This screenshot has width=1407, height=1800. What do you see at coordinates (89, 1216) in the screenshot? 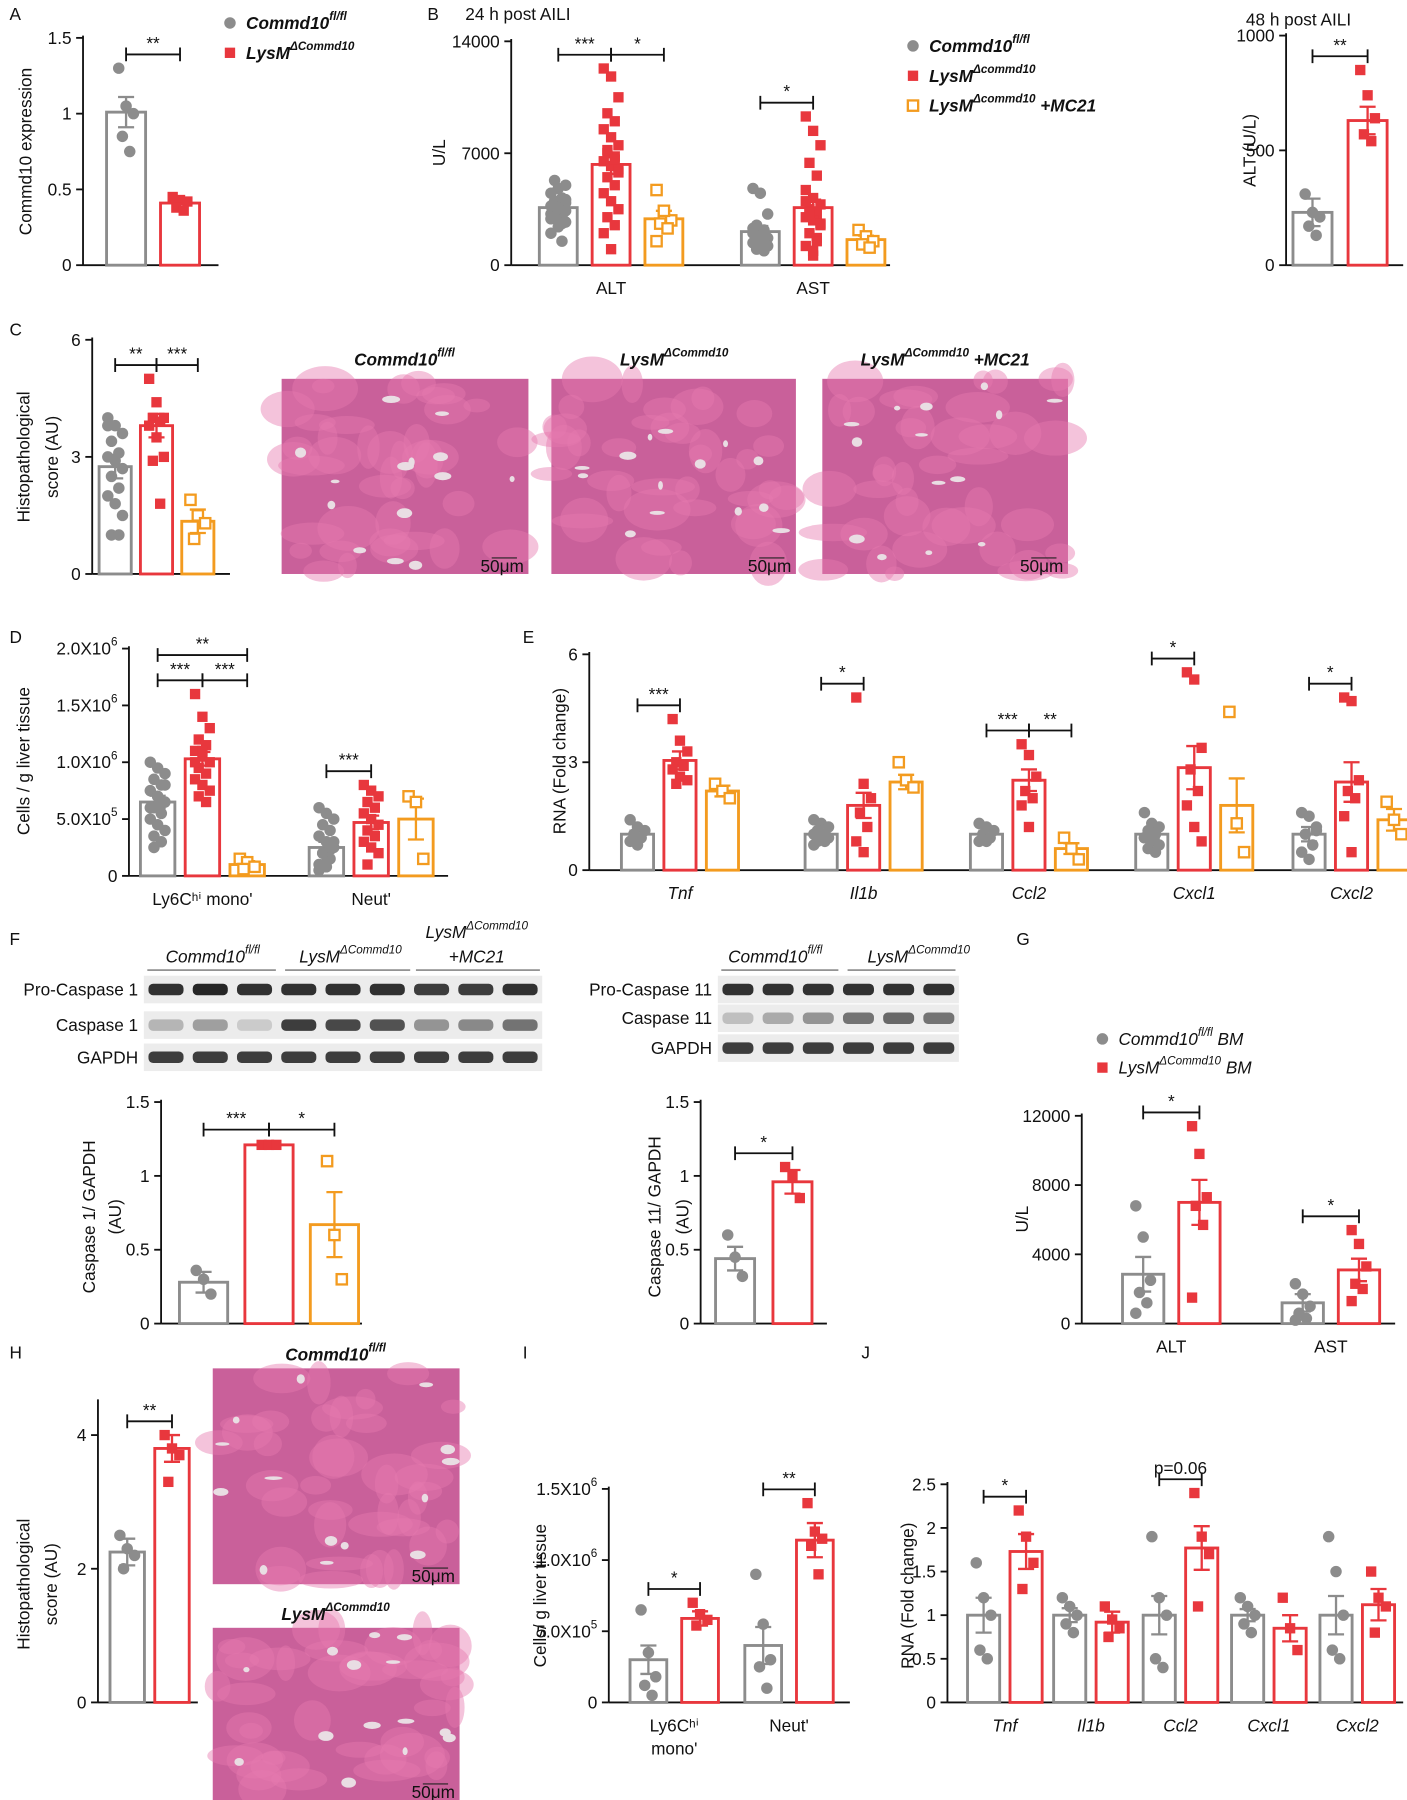
I see `y-axis-label: Caspase 1/ GAPDH` at bounding box center [89, 1216].